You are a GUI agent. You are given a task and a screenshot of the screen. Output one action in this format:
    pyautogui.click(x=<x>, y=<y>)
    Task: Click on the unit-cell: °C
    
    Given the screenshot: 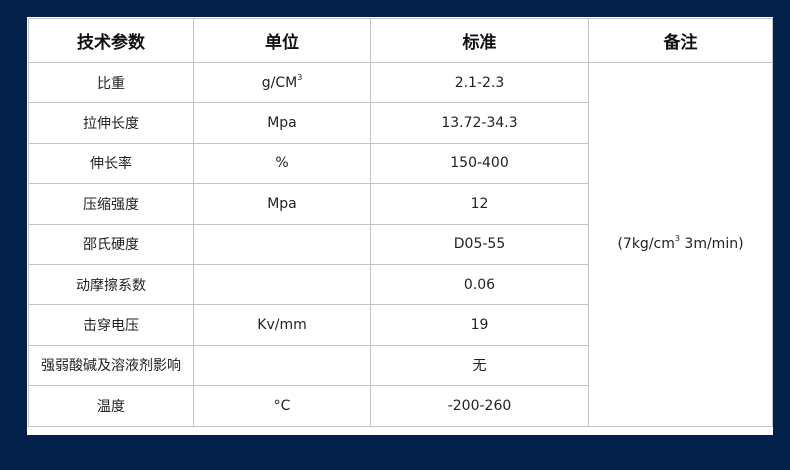 What is the action you would take?
    pyautogui.click(x=282, y=406)
    